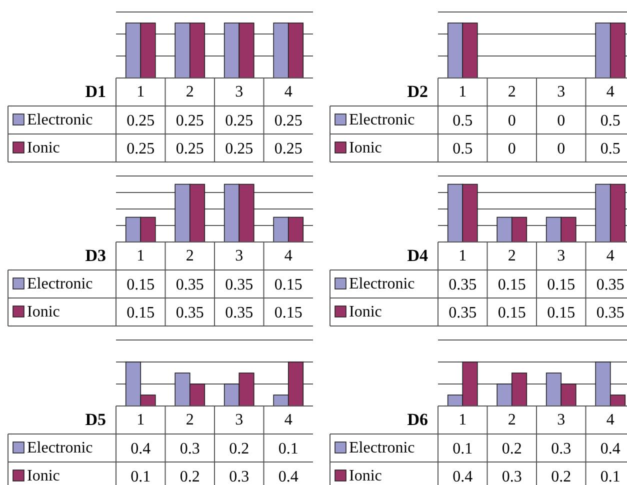 The width and height of the screenshot is (627, 485). I want to click on text: D4, so click(417, 255).